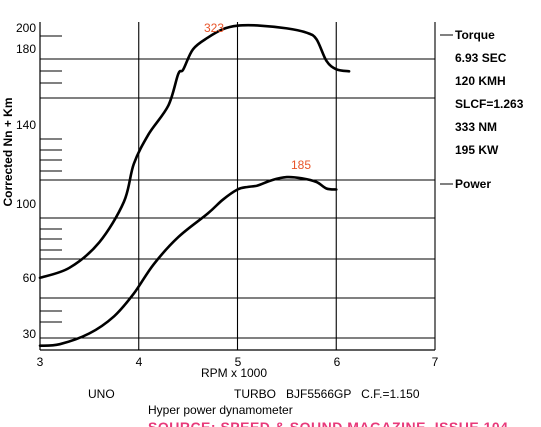  Describe the element at coordinates (476, 127) in the screenshot. I see `stat-torque-nm: 333 NM` at that location.